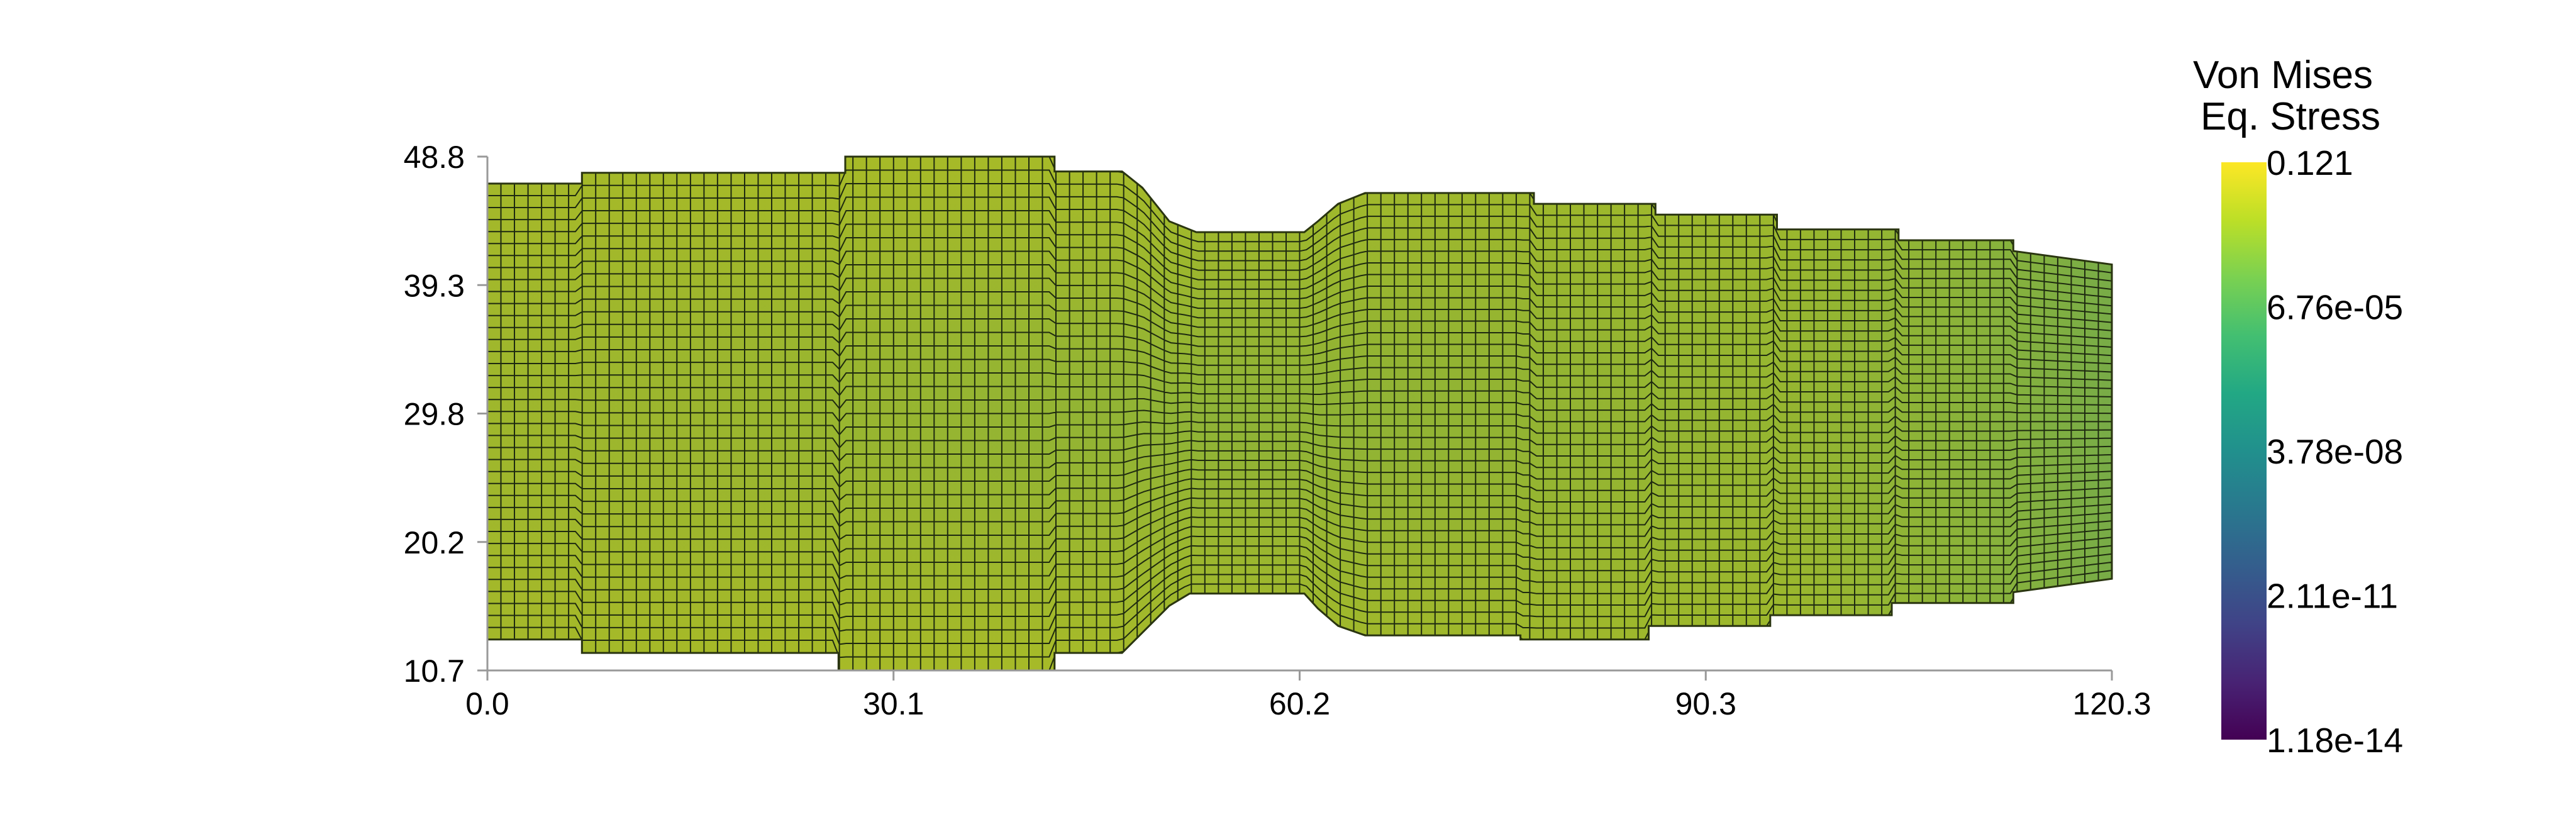 The image size is (2576, 817). I want to click on colorbar-label: 0.121, so click(2310, 162).